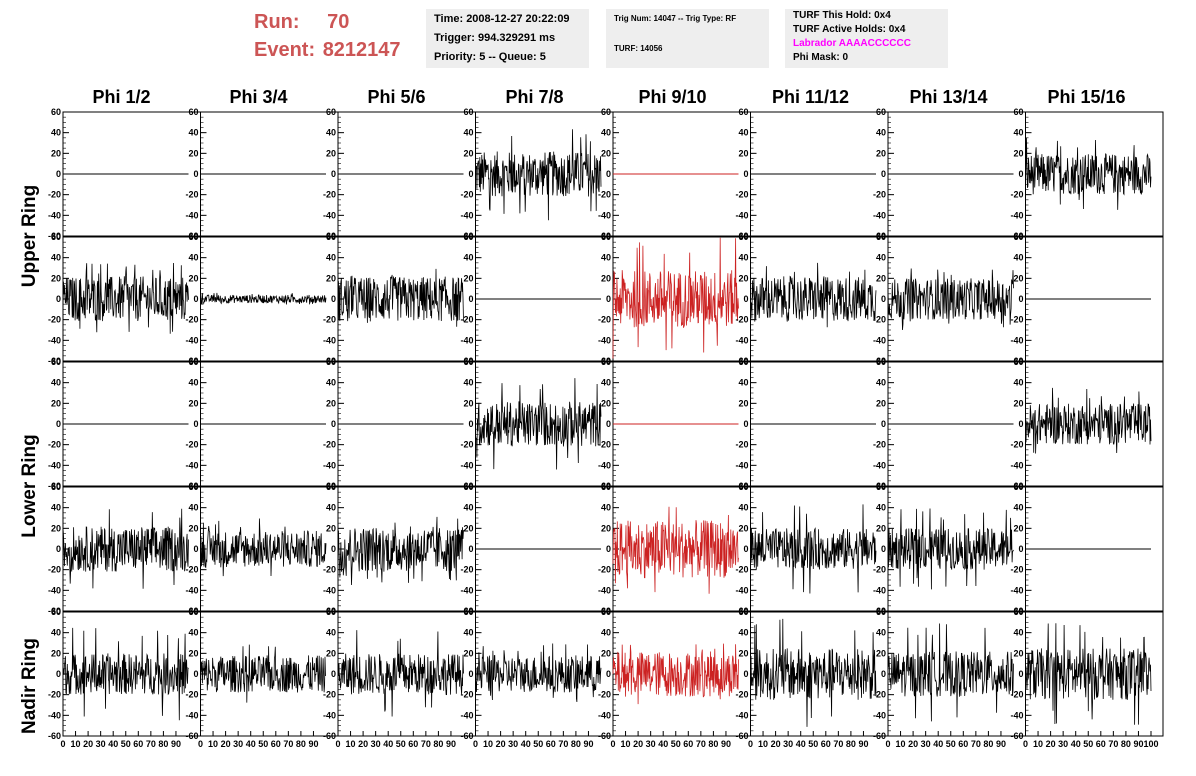 The height and width of the screenshot is (776, 1196). I want to click on phi-header-7: Phi 13/14, so click(948, 97).